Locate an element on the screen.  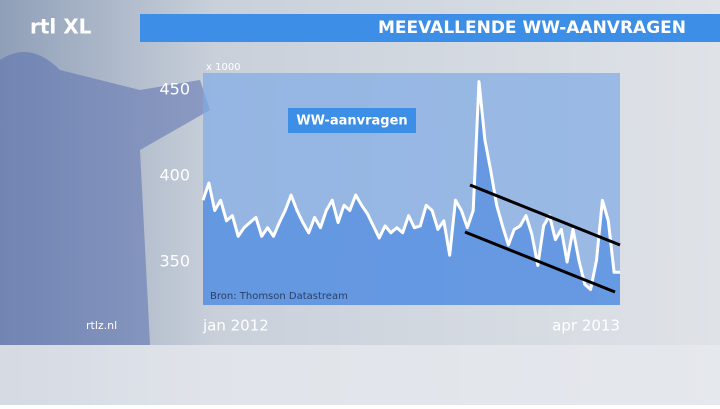
legend-label: WW-aanvragen is located at coordinates (351, 121).